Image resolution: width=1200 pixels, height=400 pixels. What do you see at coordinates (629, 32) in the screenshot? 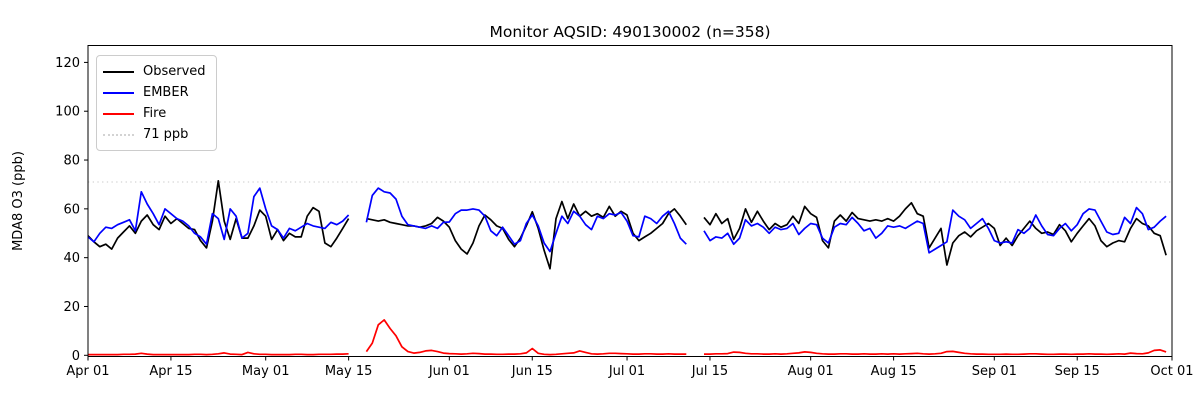
I see `chart-title: Monitor AQSID: 490130002 (n=358)` at bounding box center [629, 32].